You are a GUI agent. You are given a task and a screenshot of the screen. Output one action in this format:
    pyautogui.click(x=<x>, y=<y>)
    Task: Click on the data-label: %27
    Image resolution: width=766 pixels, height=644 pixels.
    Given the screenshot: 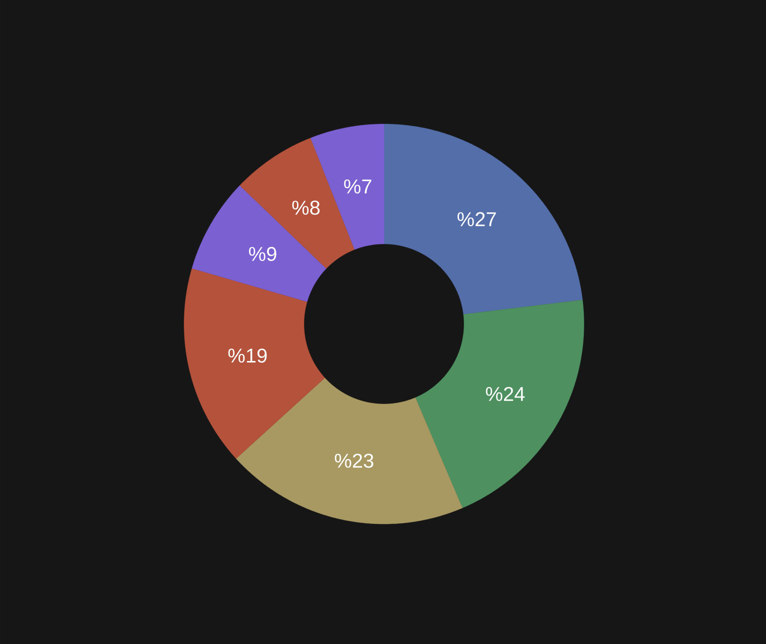 What is the action you would take?
    pyautogui.click(x=477, y=219)
    